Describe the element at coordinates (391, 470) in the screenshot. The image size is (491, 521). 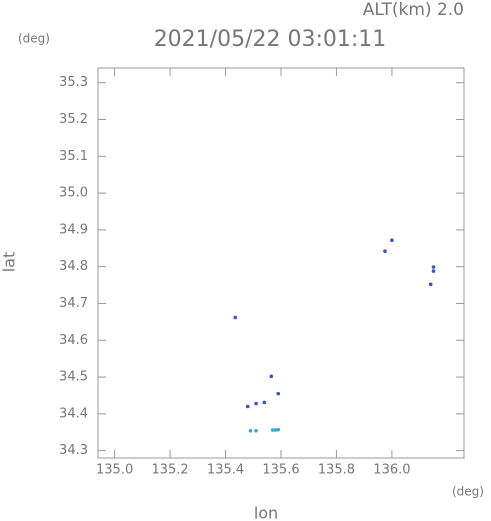
I see `x-tick-label: 136.0` at that location.